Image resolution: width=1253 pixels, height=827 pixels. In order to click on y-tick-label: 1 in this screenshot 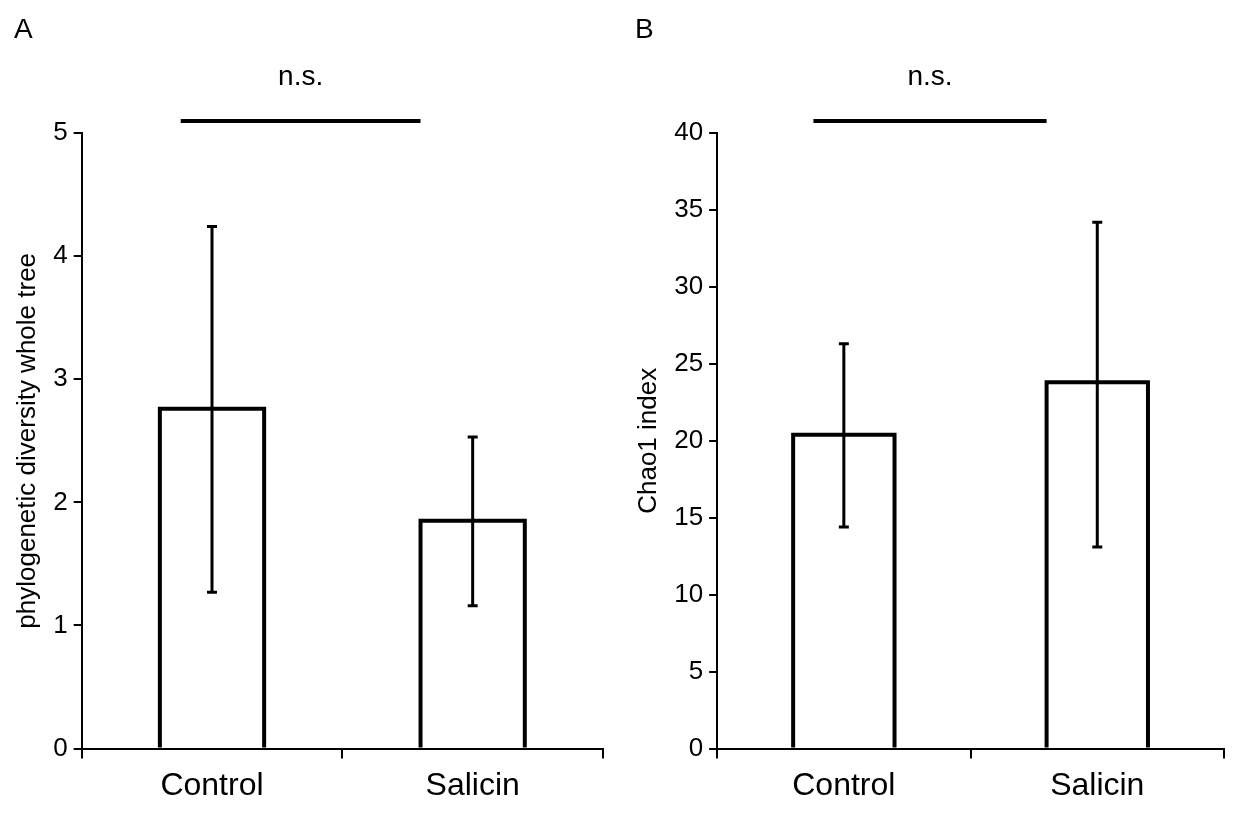, I will do `click(60, 623)`.